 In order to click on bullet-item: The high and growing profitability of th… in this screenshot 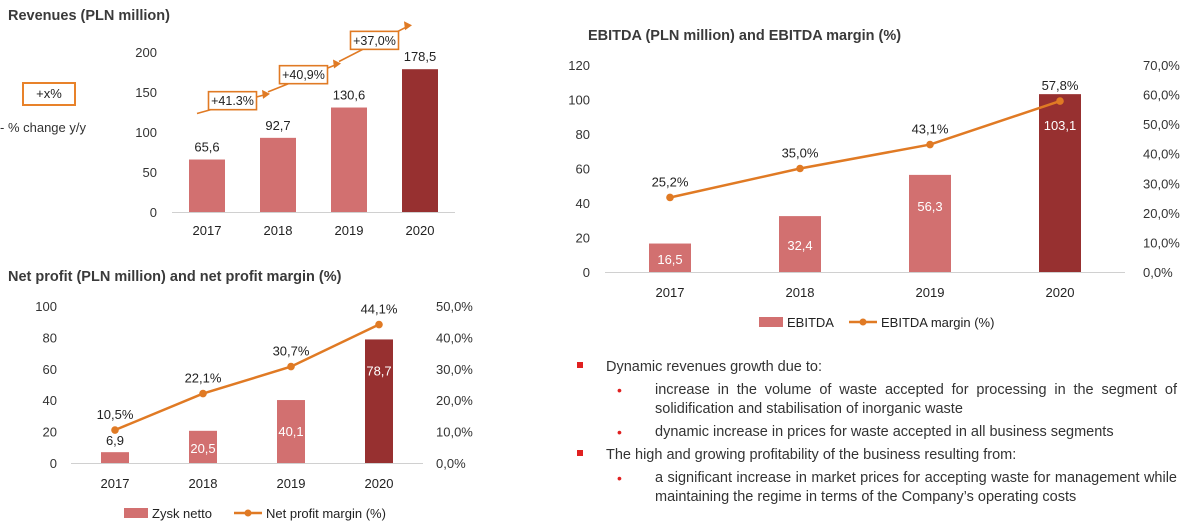, I will do `click(877, 476)`.